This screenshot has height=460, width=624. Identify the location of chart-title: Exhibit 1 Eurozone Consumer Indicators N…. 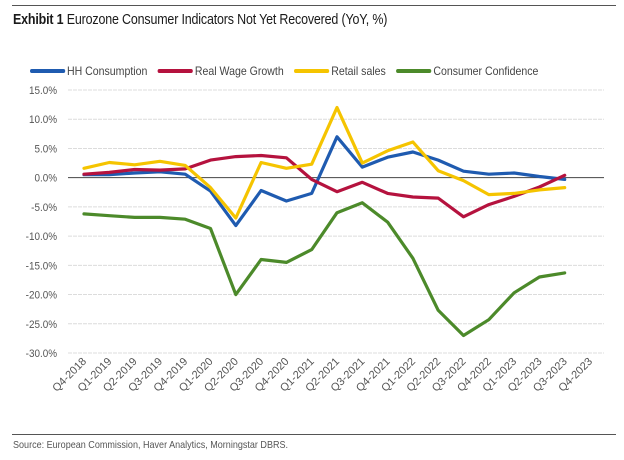
(200, 20).